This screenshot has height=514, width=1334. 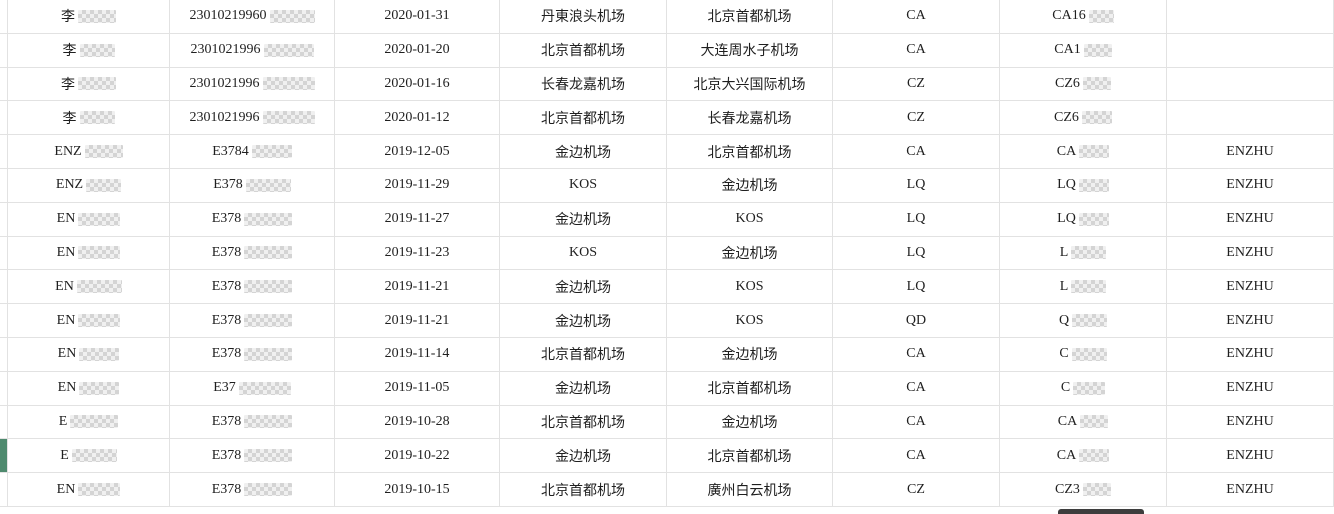 What do you see at coordinates (417, 84) in the screenshot?
I see `flight-date-cell: 2020-01-16` at bounding box center [417, 84].